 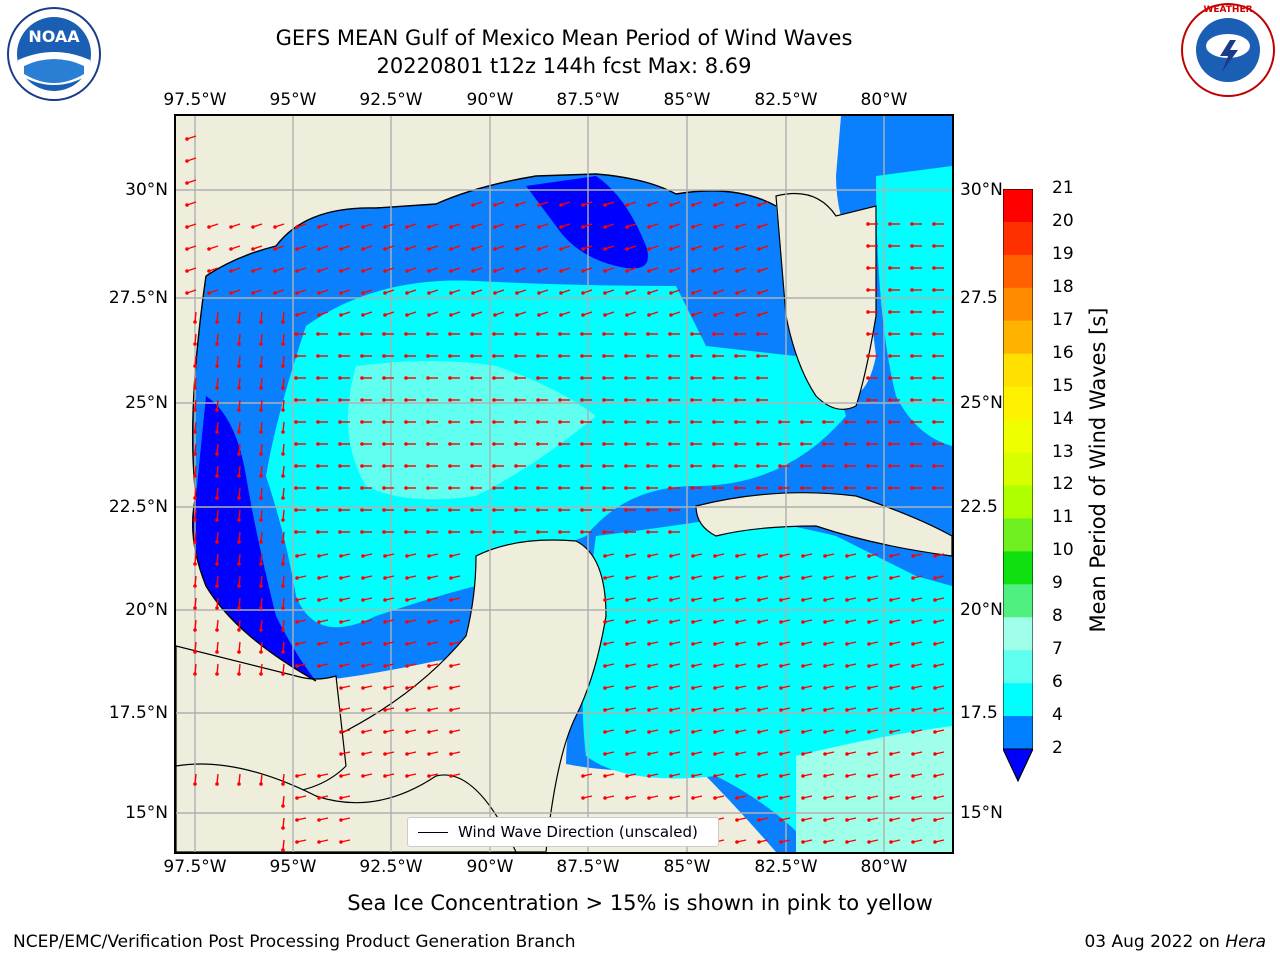 What do you see at coordinates (981, 610) in the screenshot?
I see `lat-label-right: 20°N` at bounding box center [981, 610].